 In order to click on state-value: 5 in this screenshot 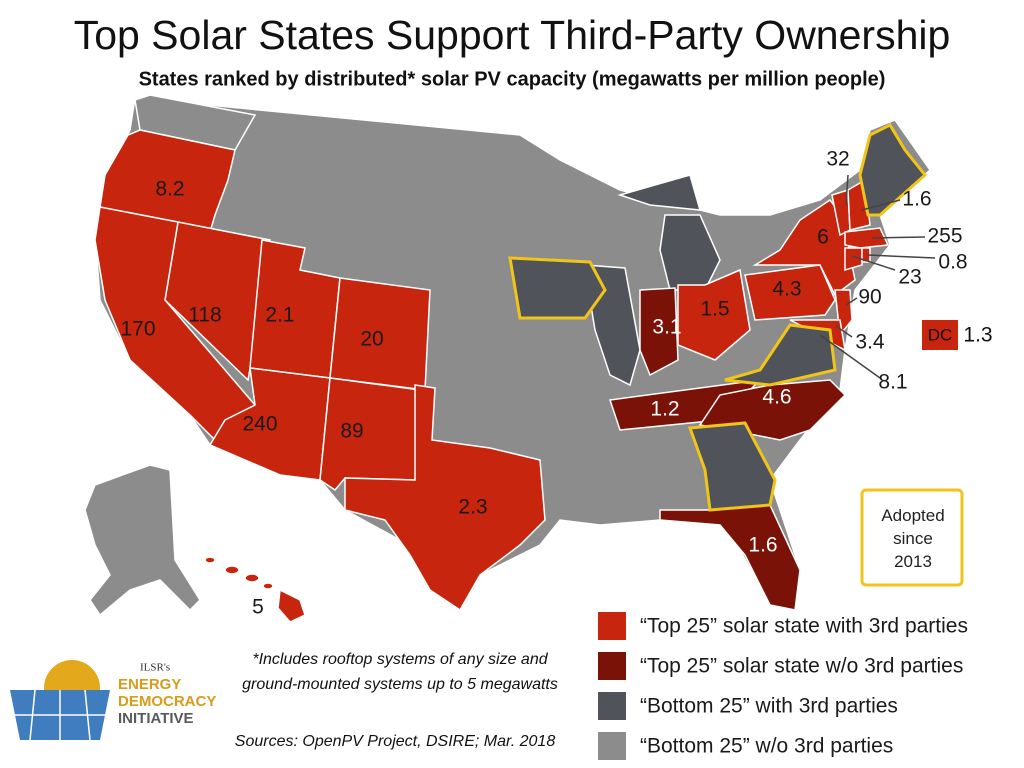, I will do `click(258, 607)`.